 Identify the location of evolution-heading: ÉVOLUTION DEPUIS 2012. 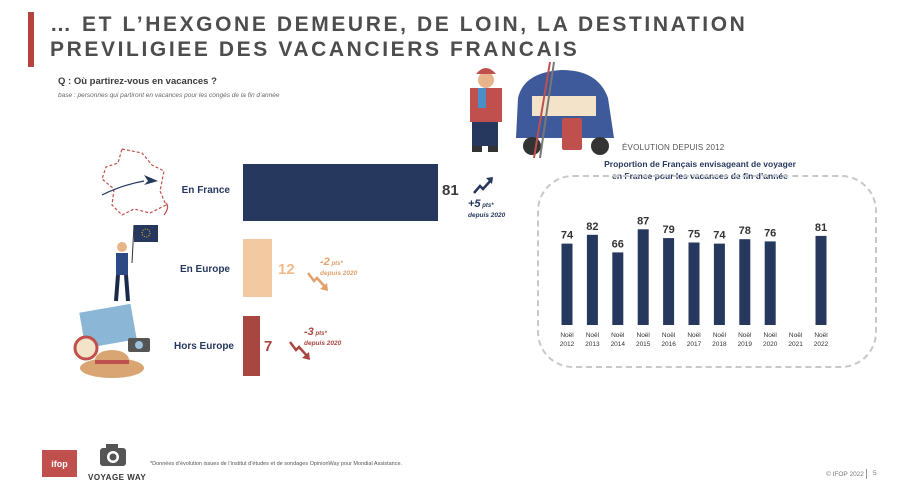
(673, 147).